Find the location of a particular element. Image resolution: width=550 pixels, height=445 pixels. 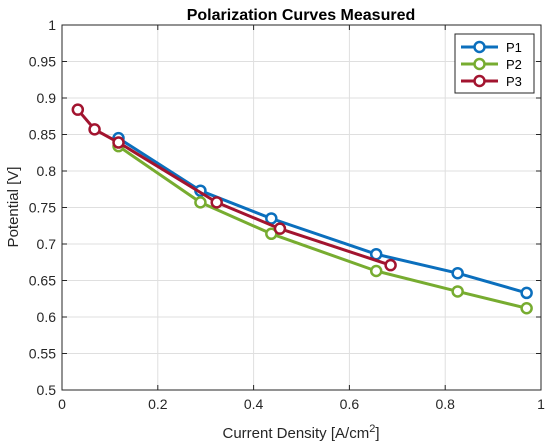

legend-label: P3 is located at coordinates (514, 81).